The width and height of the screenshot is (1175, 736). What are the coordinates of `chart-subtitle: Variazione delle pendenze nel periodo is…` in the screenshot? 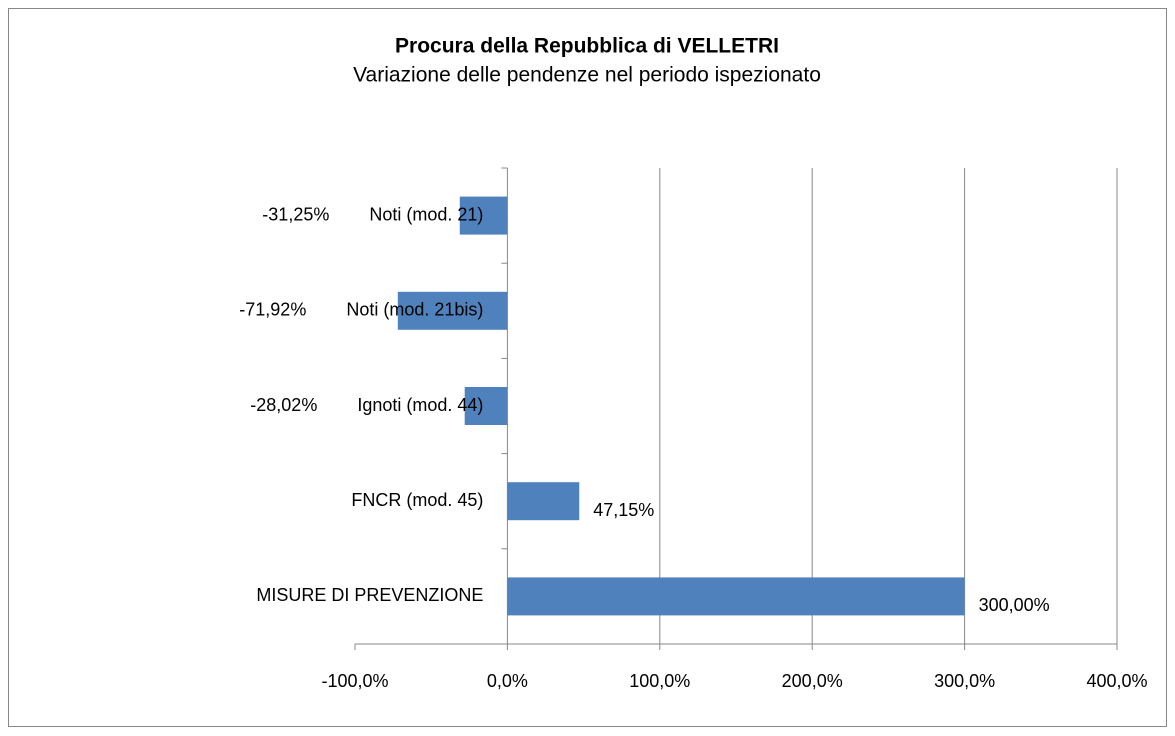 It's located at (587, 75).